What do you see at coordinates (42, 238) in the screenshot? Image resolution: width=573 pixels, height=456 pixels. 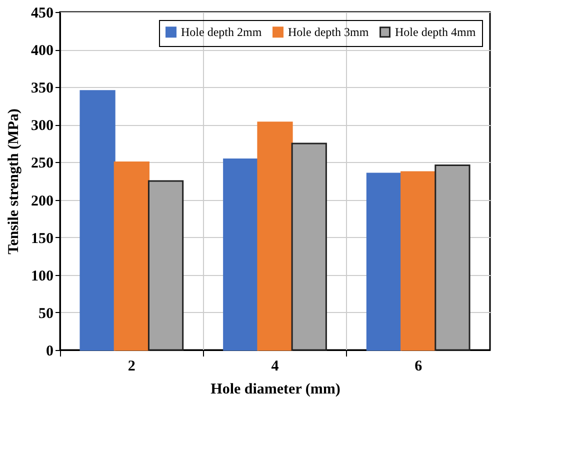 I see `y-tick-label: 150` at bounding box center [42, 238].